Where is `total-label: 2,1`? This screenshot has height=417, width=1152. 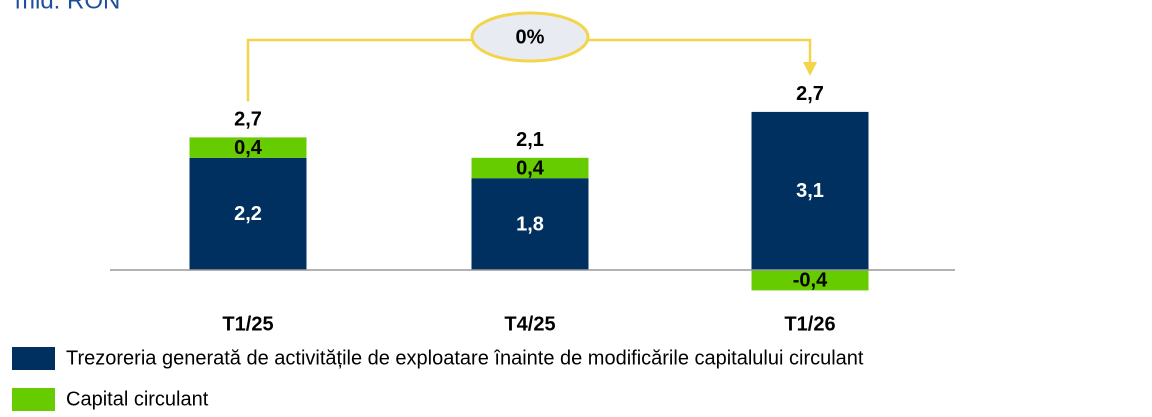
total-label: 2,1 is located at coordinates (530, 140).